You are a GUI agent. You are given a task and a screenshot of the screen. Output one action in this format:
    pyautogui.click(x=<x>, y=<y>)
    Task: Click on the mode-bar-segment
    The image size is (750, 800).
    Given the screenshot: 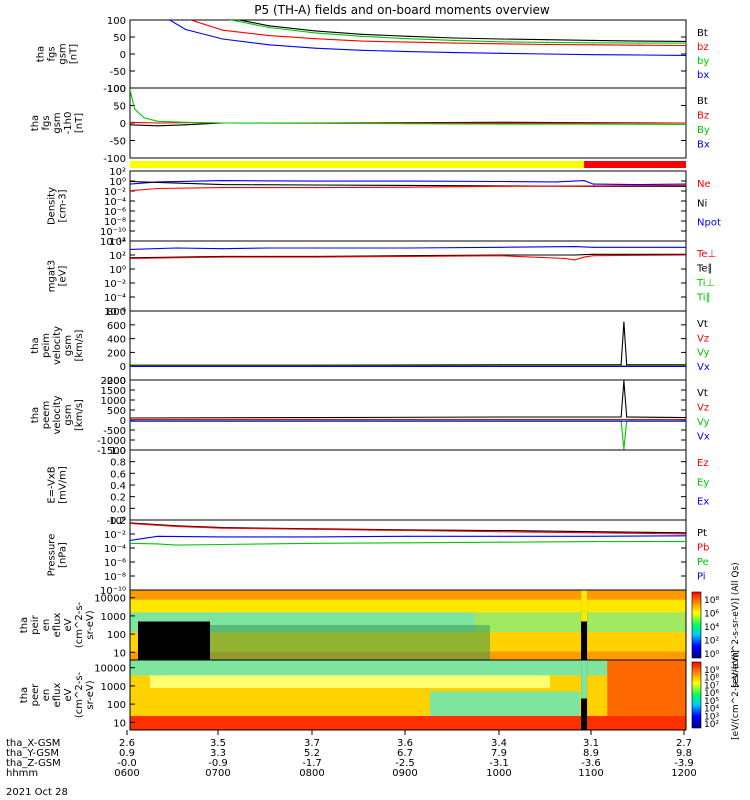 What is the action you would take?
    pyautogui.click(x=357, y=164)
    